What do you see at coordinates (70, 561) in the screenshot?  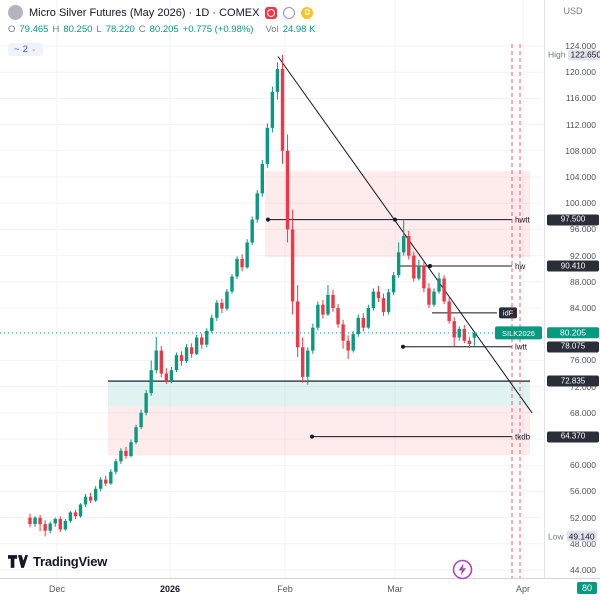 I see `tradingview-logo-text: TradingView` at bounding box center [70, 561].